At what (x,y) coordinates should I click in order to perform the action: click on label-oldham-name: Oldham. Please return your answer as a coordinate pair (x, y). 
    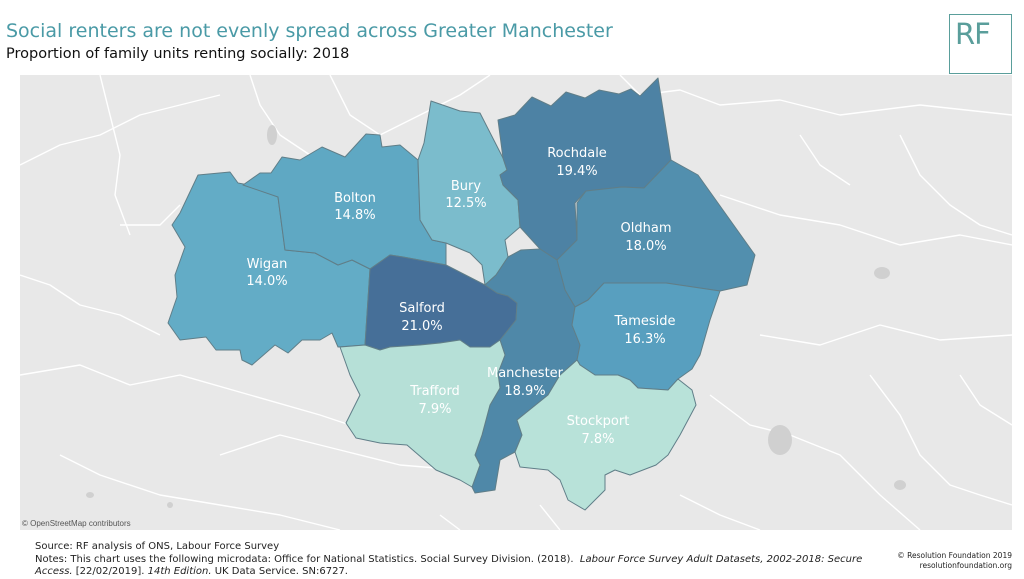
    Looking at the image, I should click on (646, 228).